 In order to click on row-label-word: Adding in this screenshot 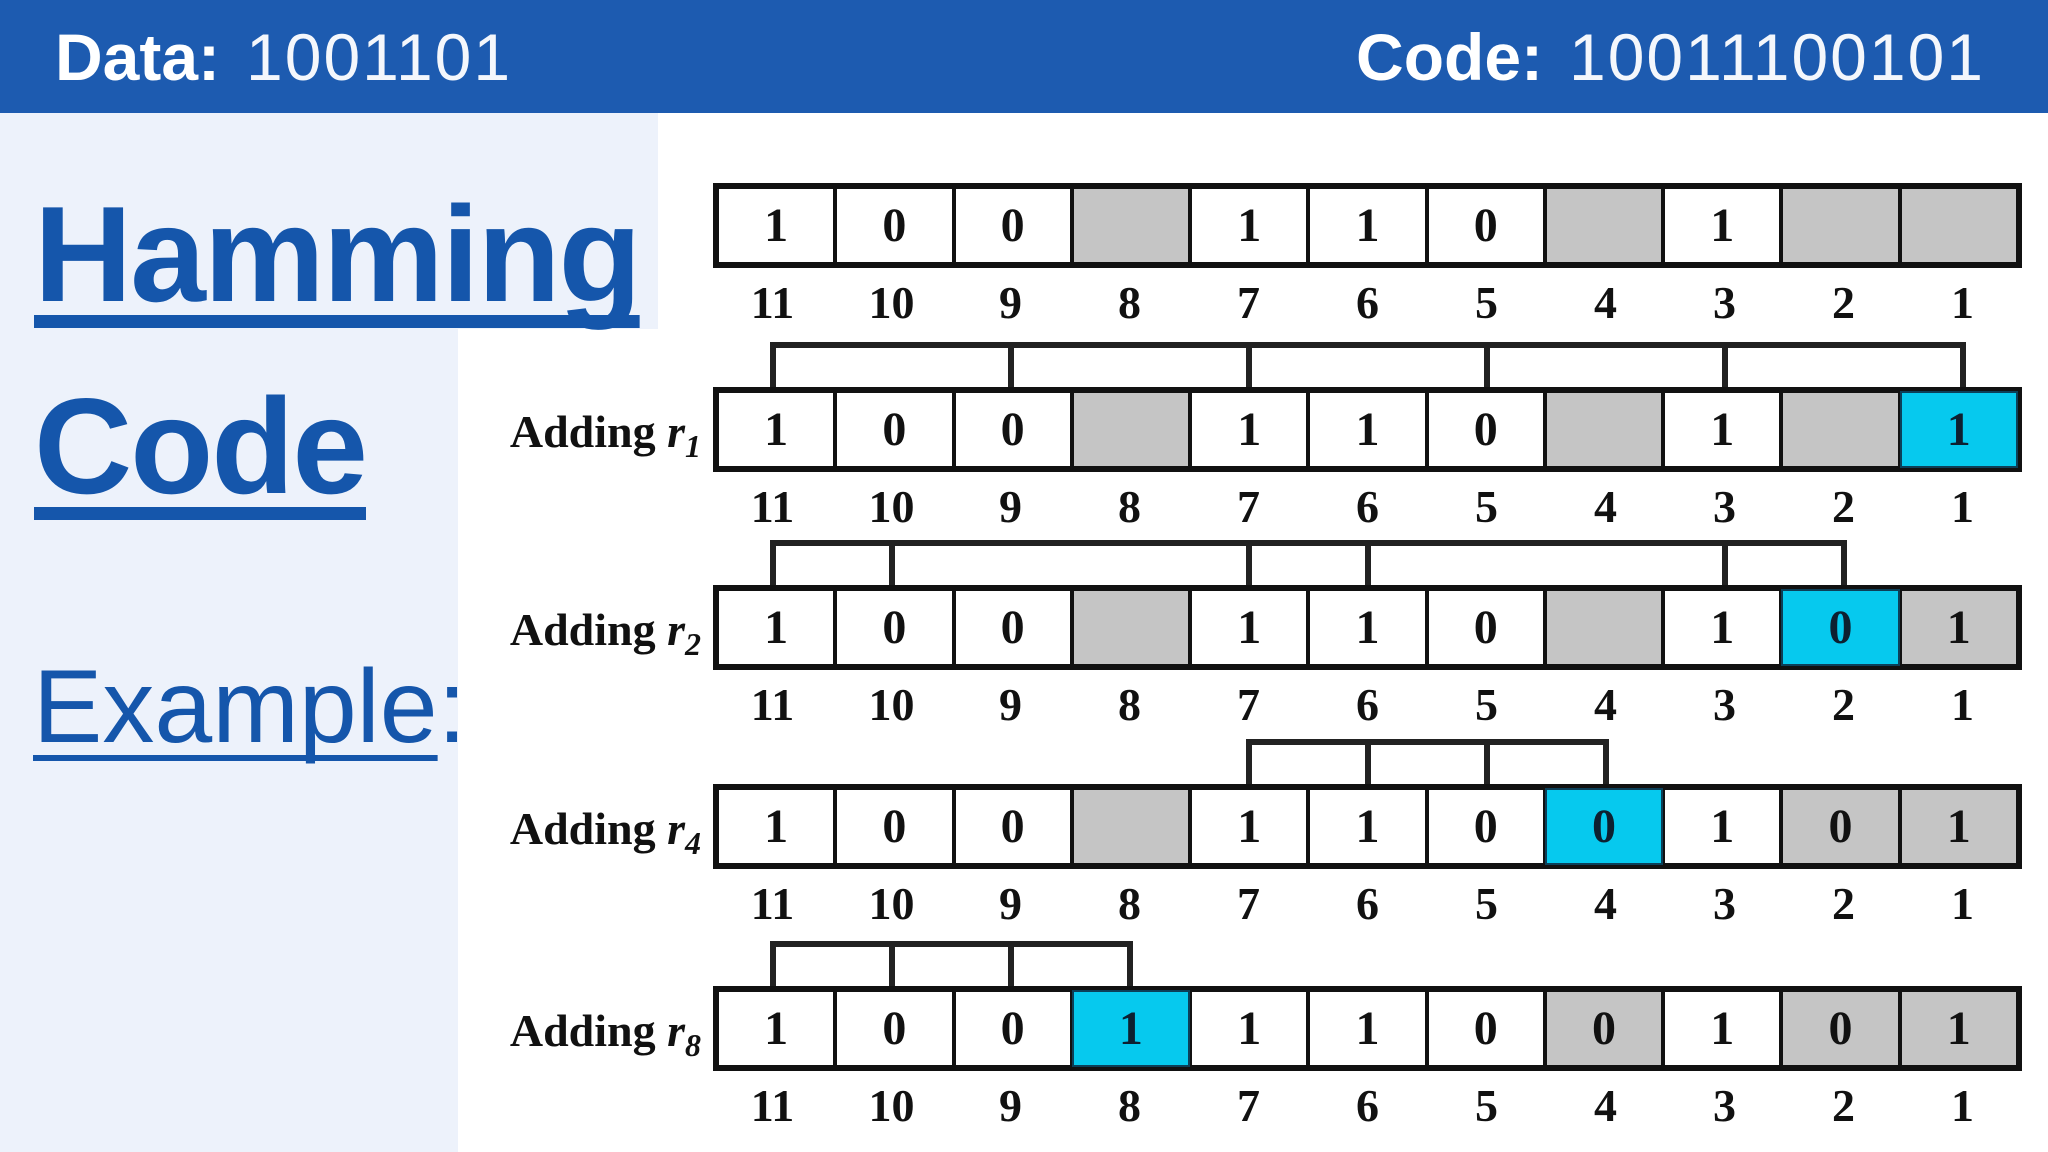, I will do `click(588, 828)`.